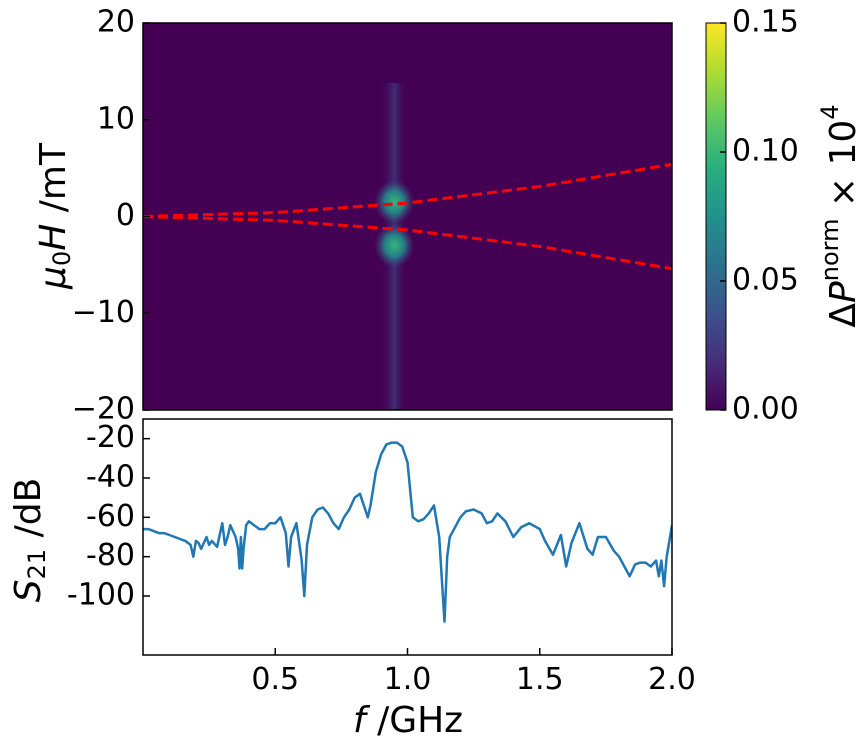 This screenshot has height=752, width=864. I want to click on s21-y-tick-label: -20, so click(110, 437).